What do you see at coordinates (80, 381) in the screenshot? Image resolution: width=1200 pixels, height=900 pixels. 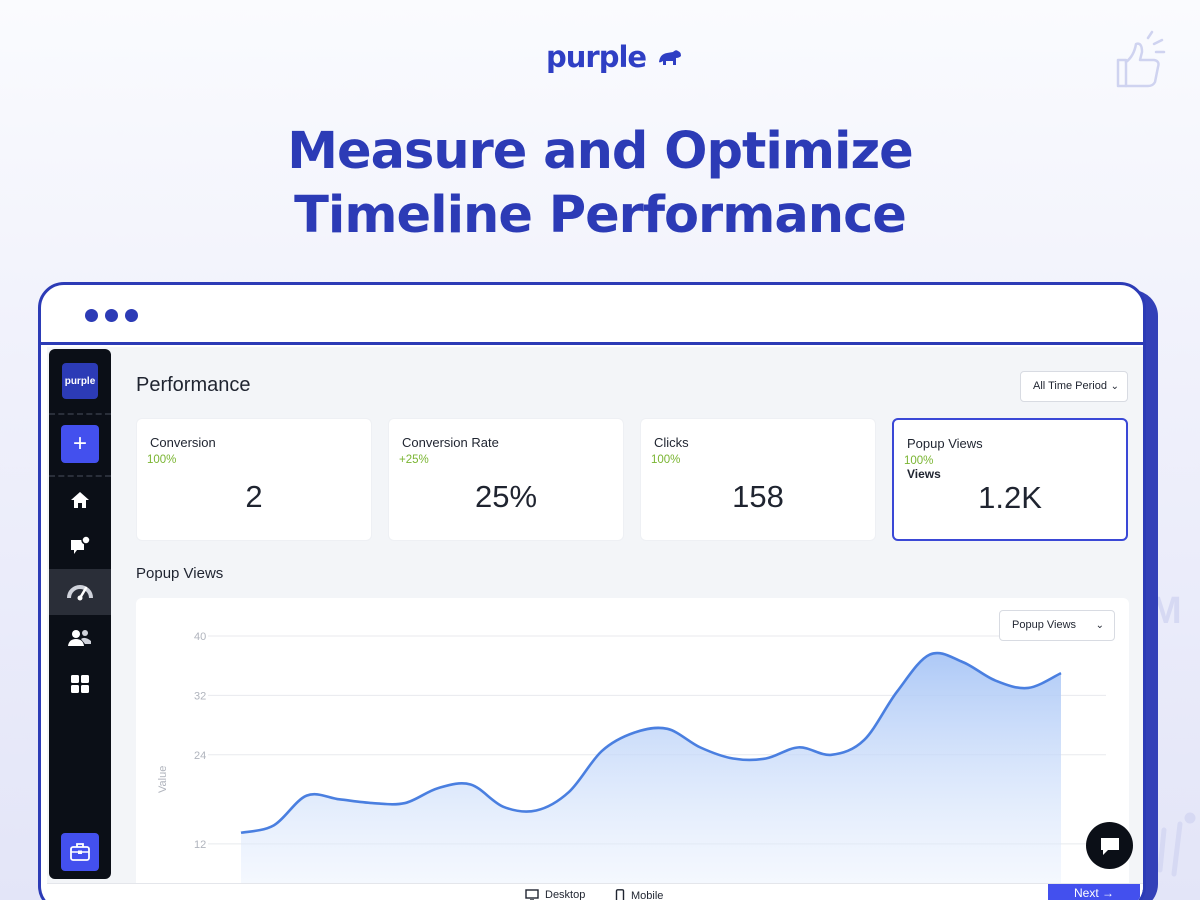 I see `sidebar-logo: purple` at bounding box center [80, 381].